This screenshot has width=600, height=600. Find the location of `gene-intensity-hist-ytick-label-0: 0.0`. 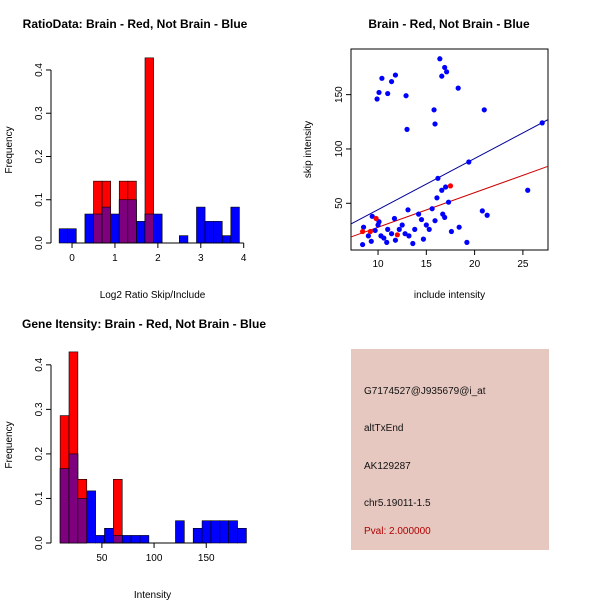

gene-intensity-hist-ytick-label-0: 0.0 is located at coordinates (39, 543).